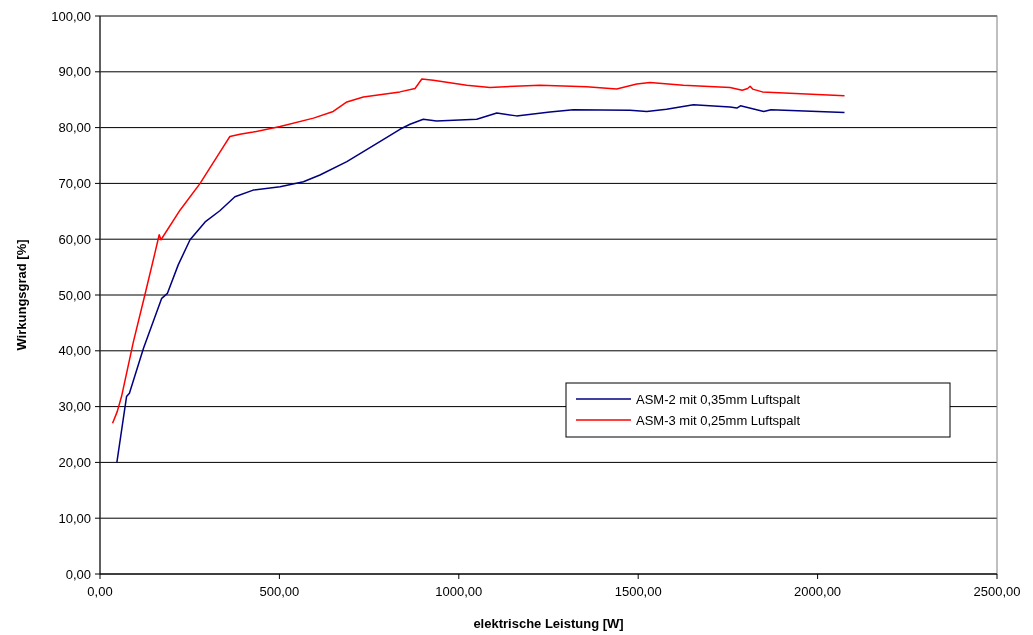  Describe the element at coordinates (459, 591) in the screenshot. I see `x-tick-label: 1000,00` at that location.